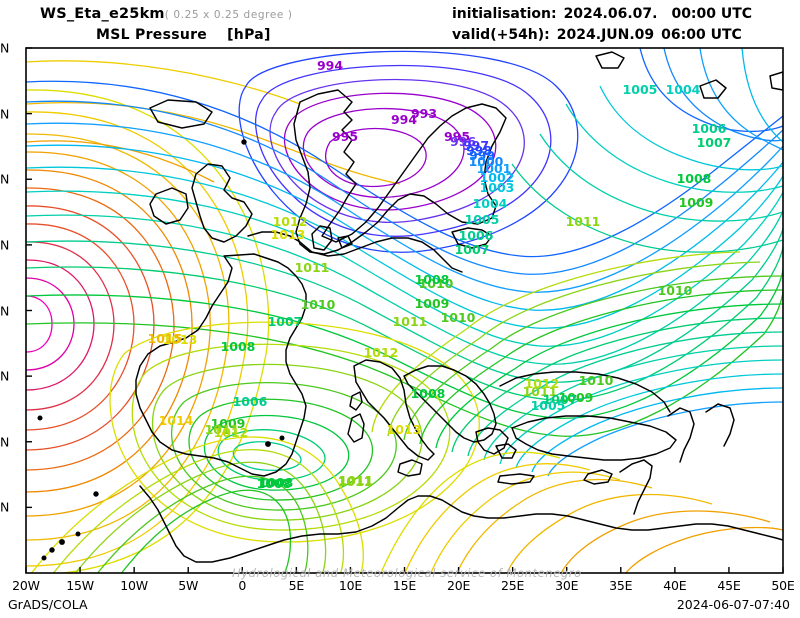 The image size is (800, 618). What do you see at coordinates (228, 15) in the screenshot?
I see `model-resolution: ( 0.25 x 0.25 degree )` at bounding box center [228, 15].